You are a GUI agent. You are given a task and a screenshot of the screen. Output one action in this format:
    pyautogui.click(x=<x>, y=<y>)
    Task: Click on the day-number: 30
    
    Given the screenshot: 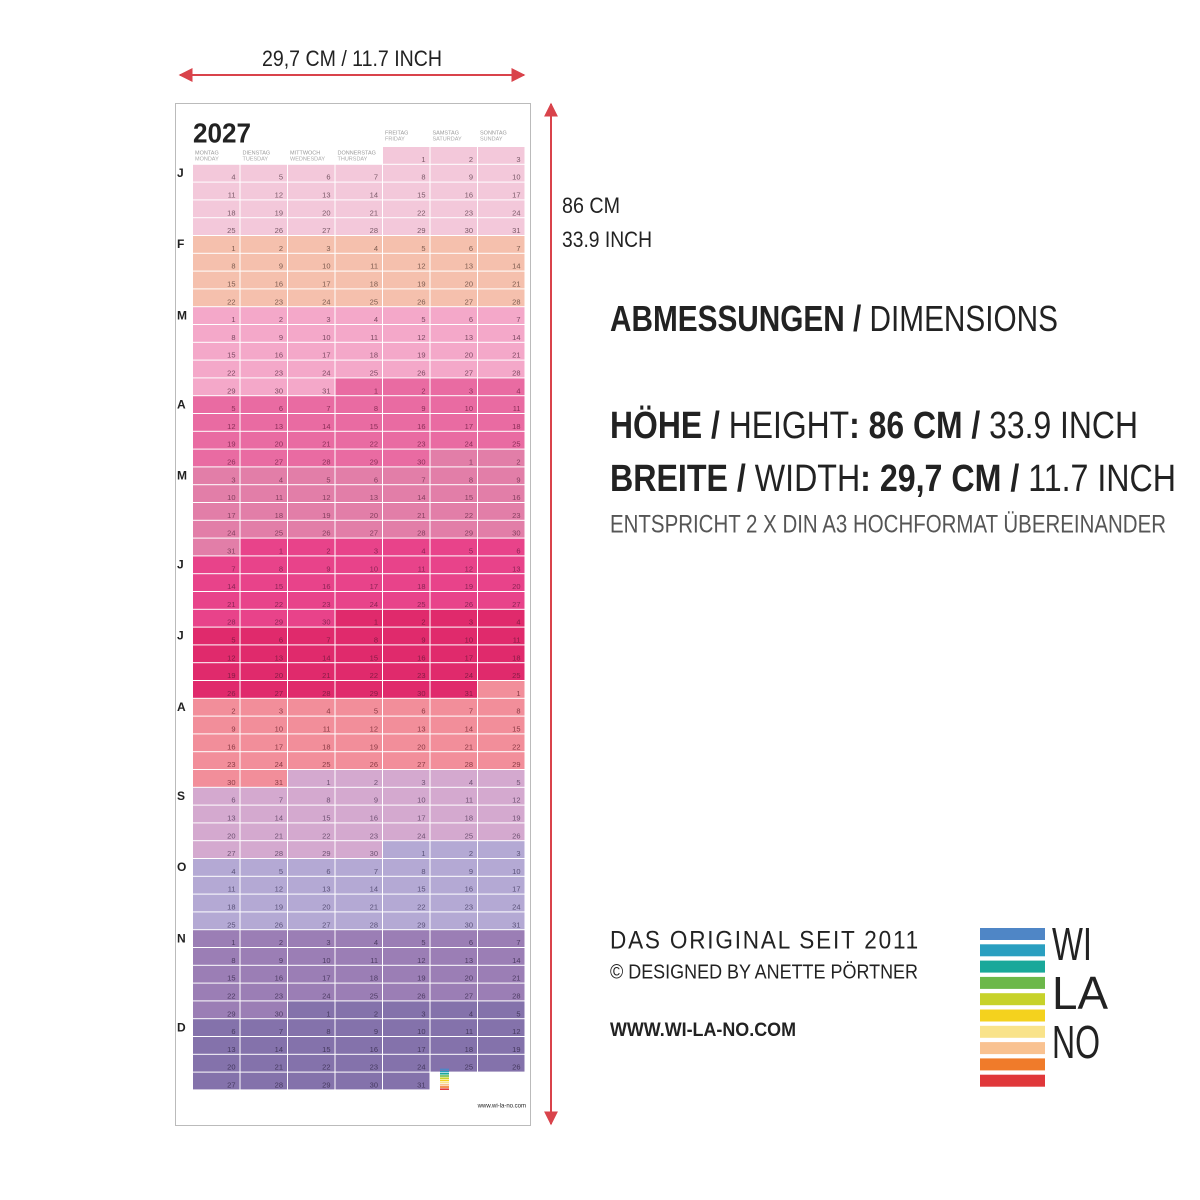 What is the action you would take?
    pyautogui.click(x=421, y=461)
    